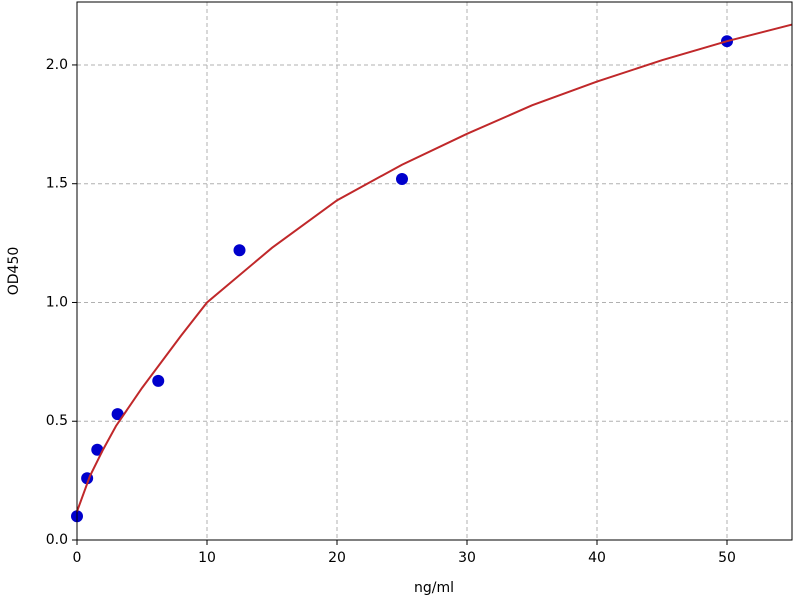  Describe the element at coordinates (337, 558) in the screenshot. I see `x-tick-label: 20` at that location.